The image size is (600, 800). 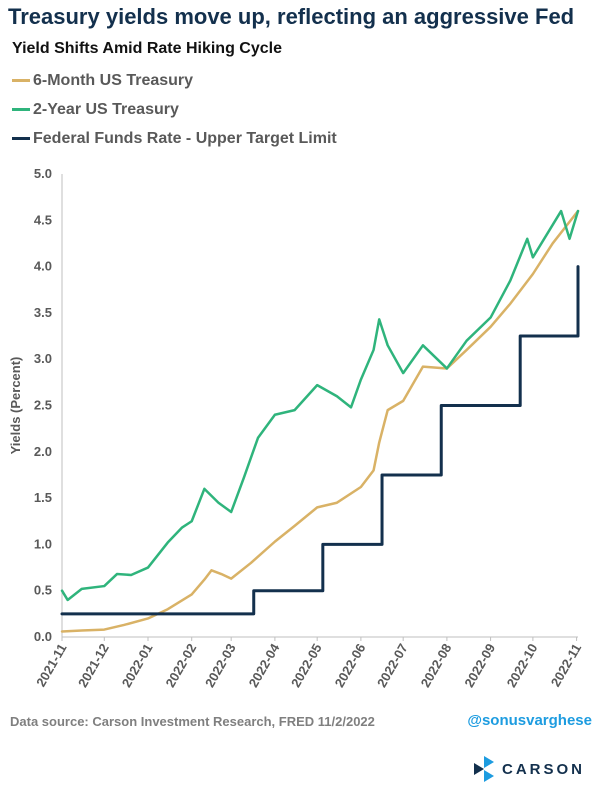 I want to click on x-tick-label: 2021-11, so click(x=51, y=665).